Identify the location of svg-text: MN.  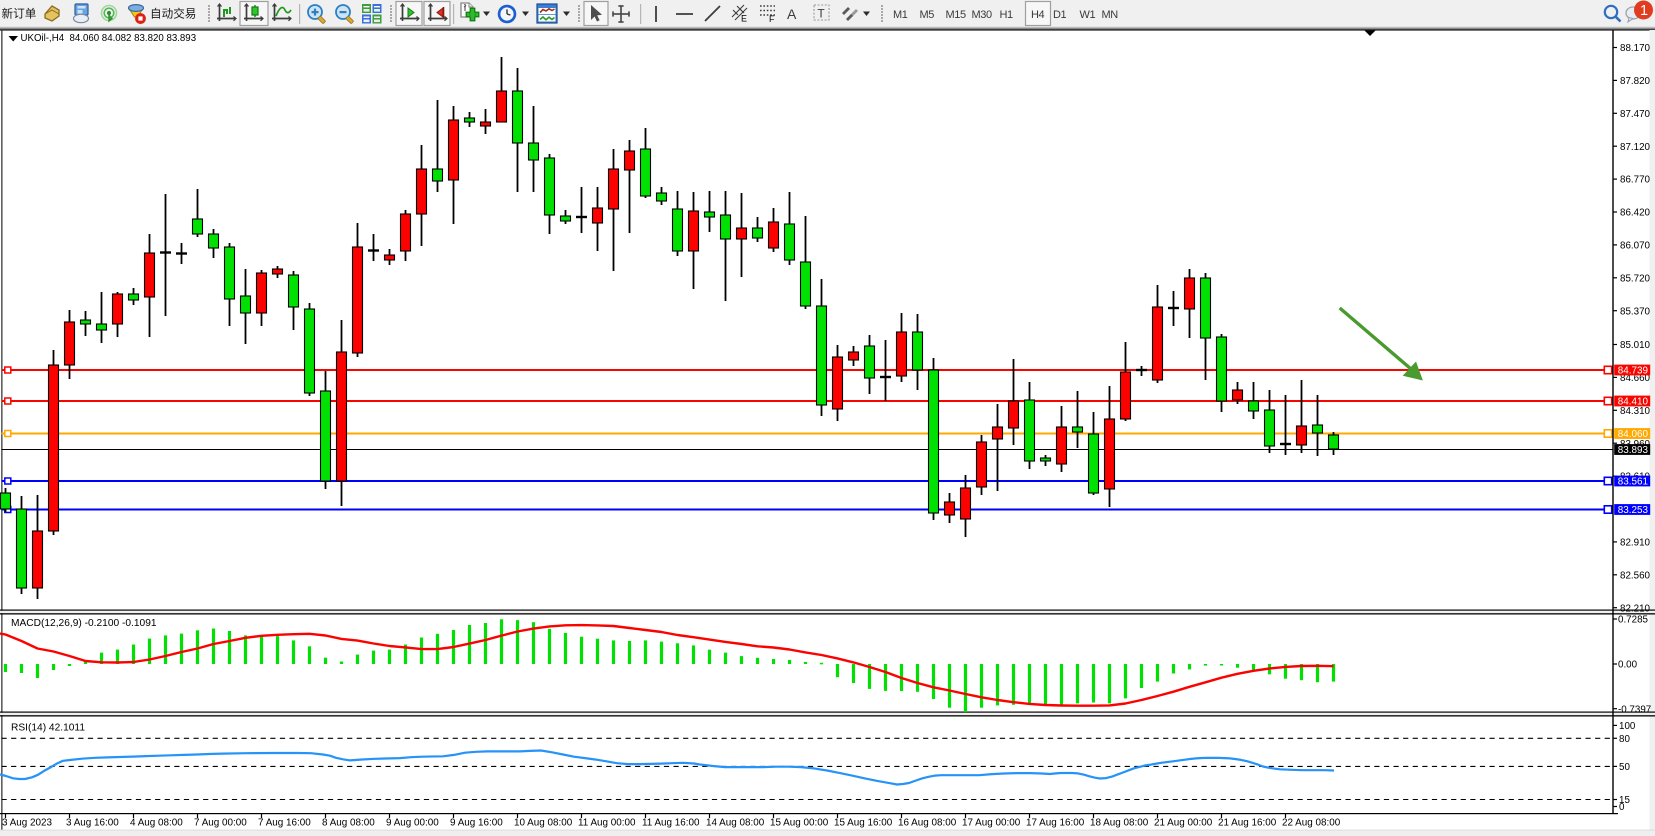
(1110, 15).